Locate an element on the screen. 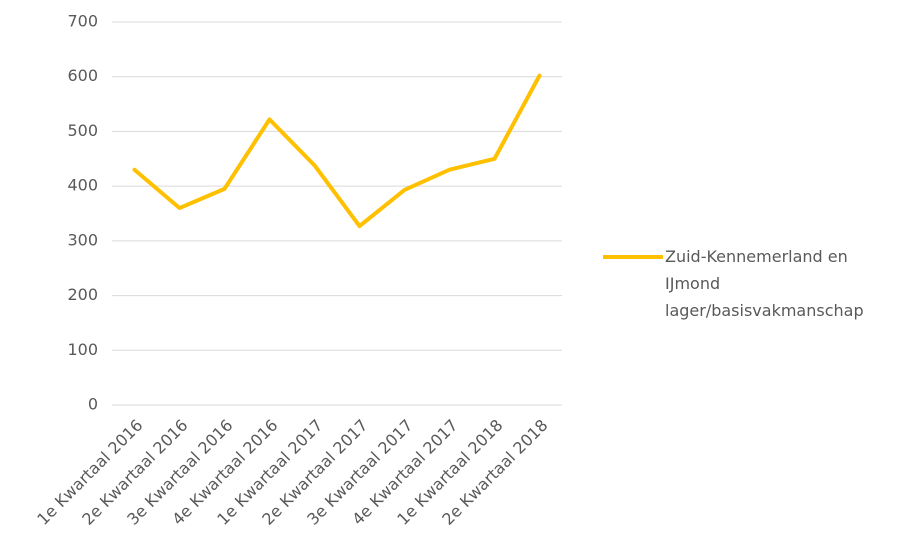  y-tick-label: 100 is located at coordinates (82, 349).